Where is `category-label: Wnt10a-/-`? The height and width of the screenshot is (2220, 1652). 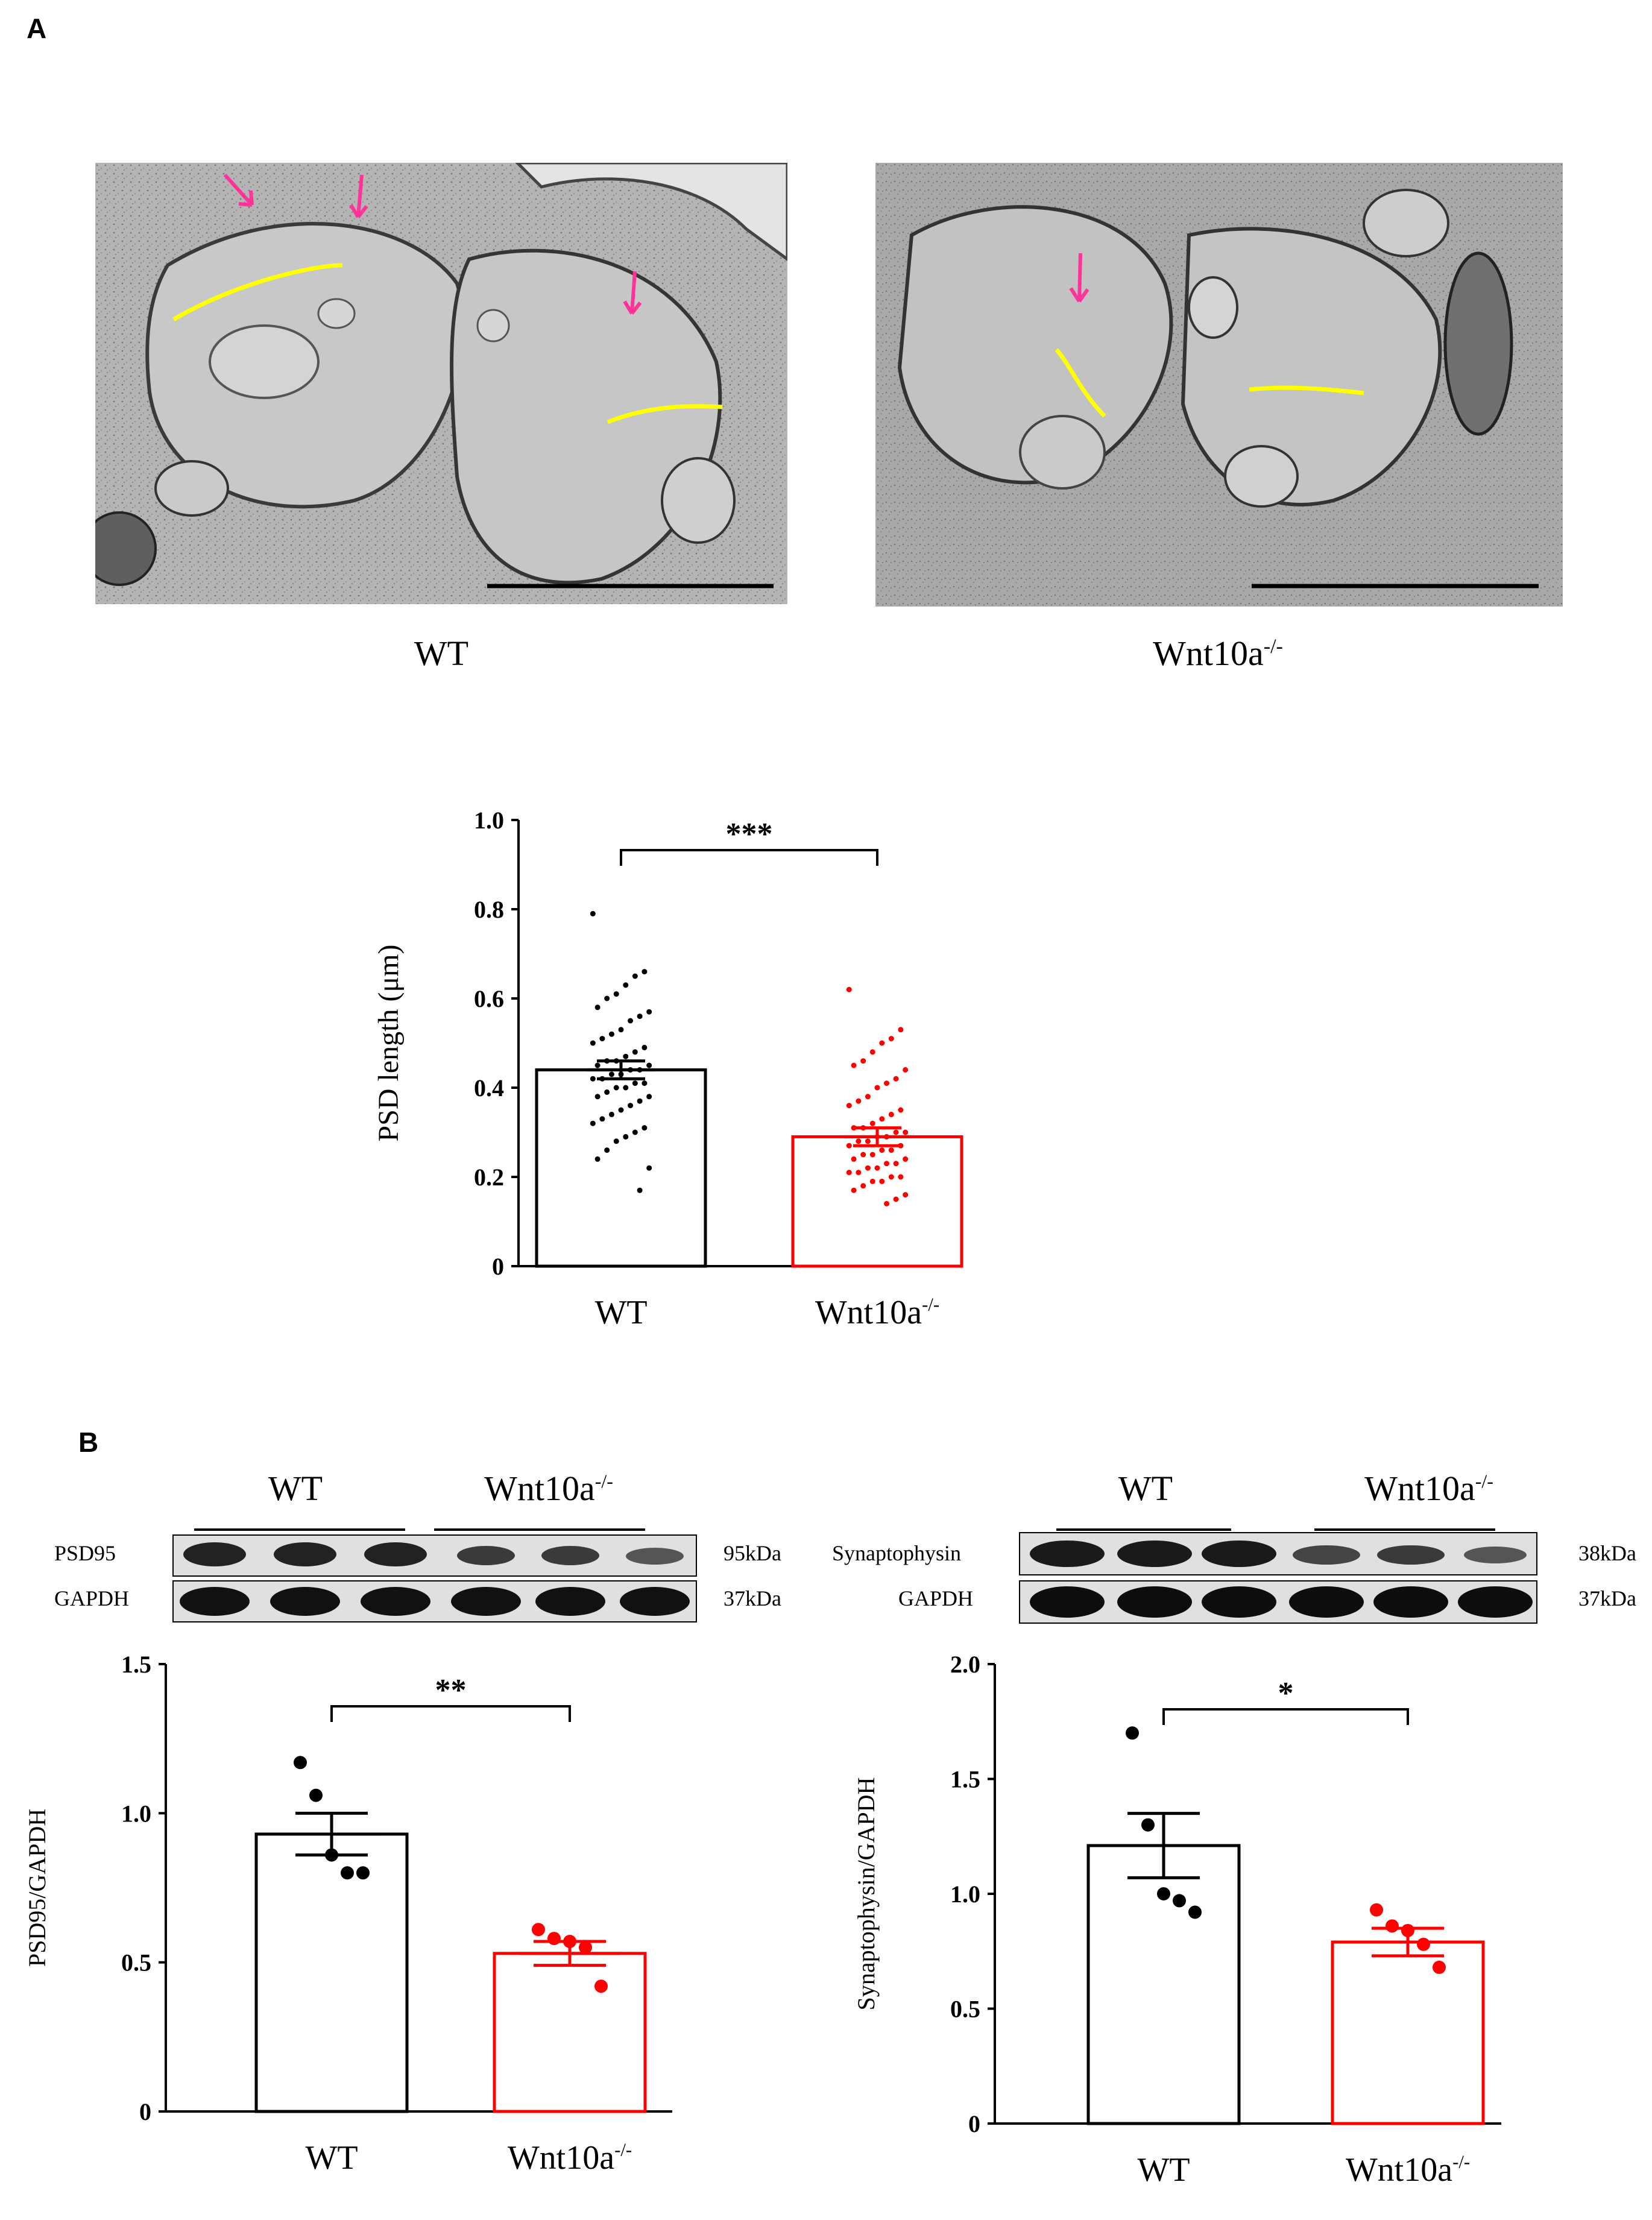 category-label: Wnt10a-/- is located at coordinates (877, 1312).